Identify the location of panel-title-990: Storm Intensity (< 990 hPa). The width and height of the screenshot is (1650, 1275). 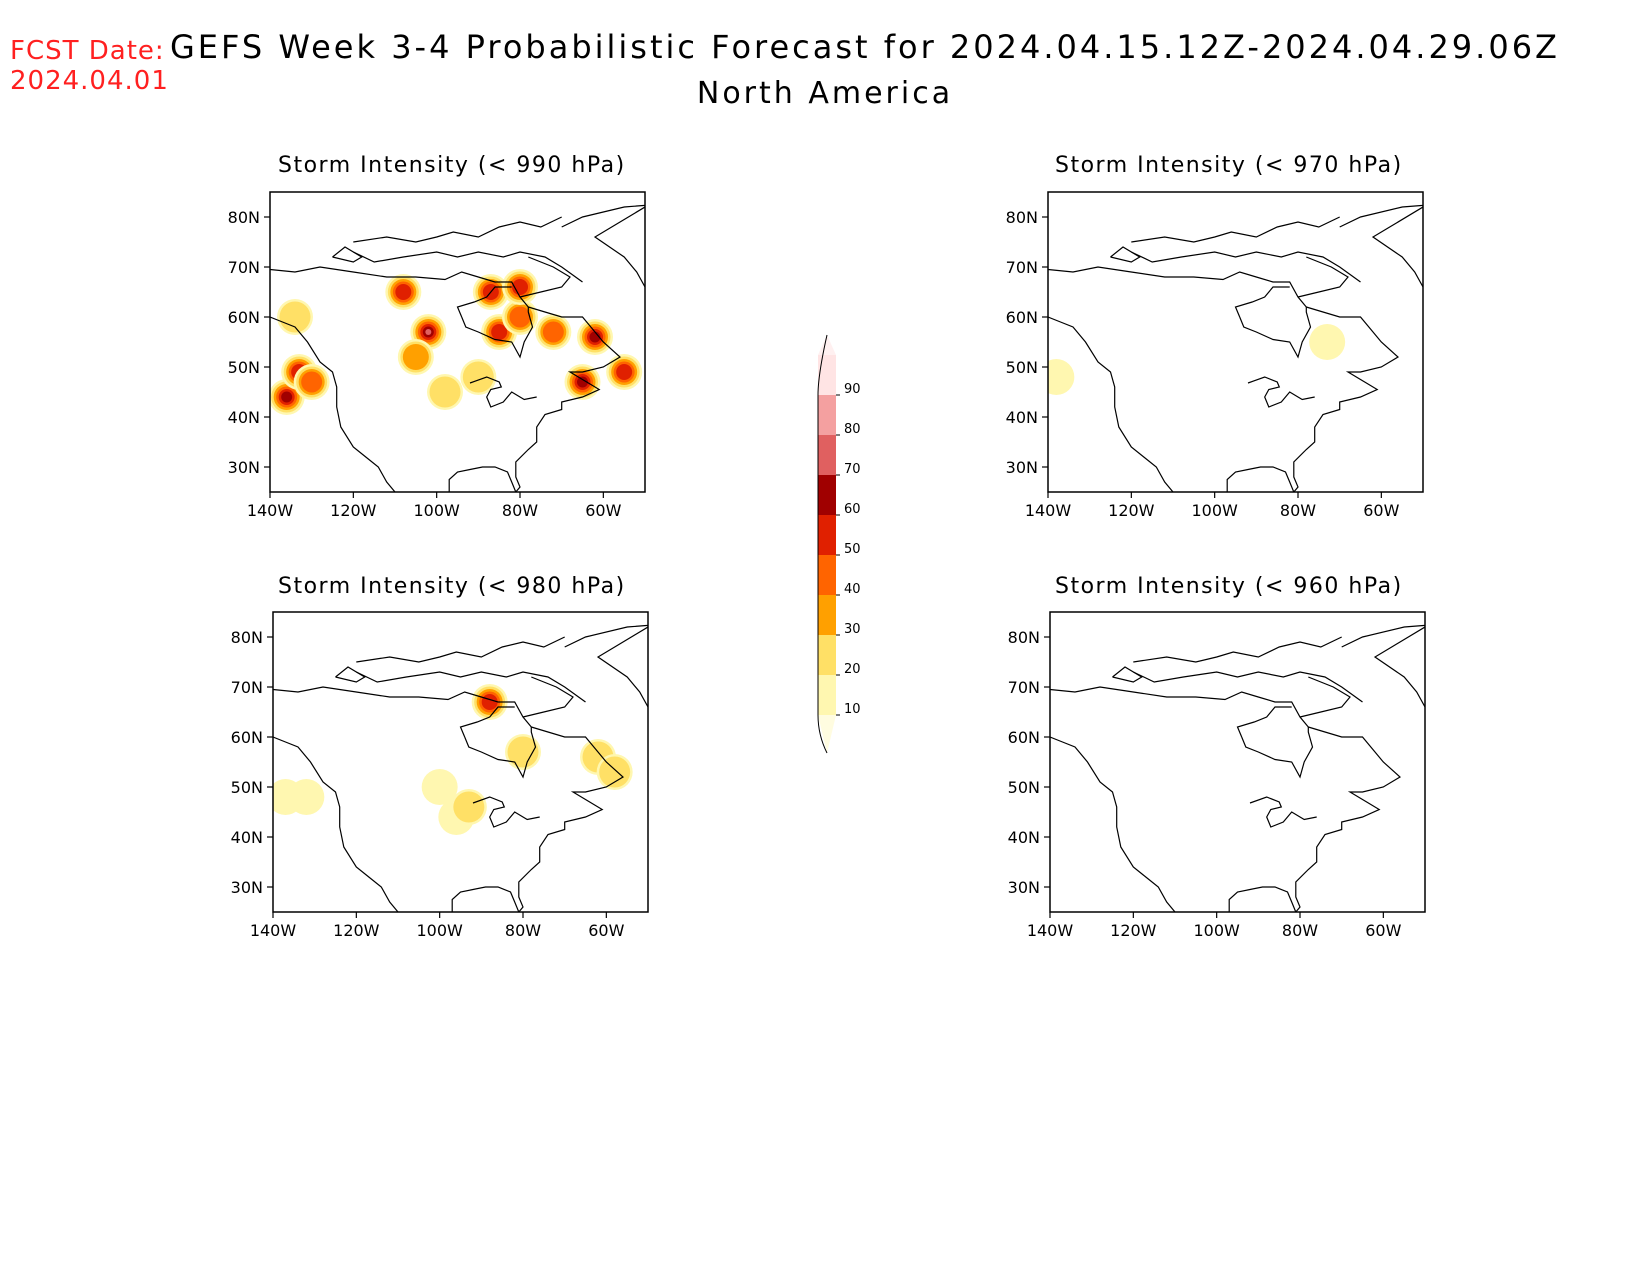
(452, 165).